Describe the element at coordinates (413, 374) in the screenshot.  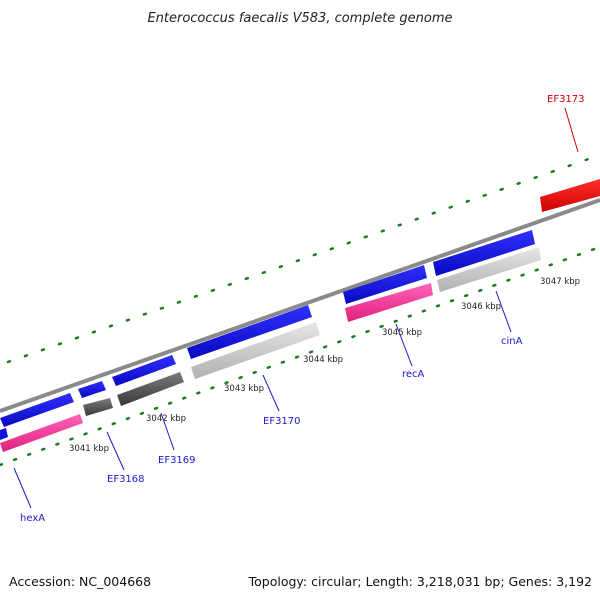
I see `gene-label-recA: recA` at that location.